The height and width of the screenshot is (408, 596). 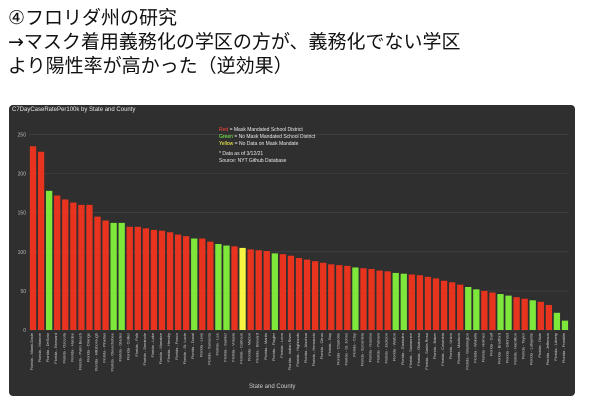 What do you see at coordinates (458, 348) in the screenshot?
I see `x-tick-label-53: Florida - Madison` at bounding box center [458, 348].